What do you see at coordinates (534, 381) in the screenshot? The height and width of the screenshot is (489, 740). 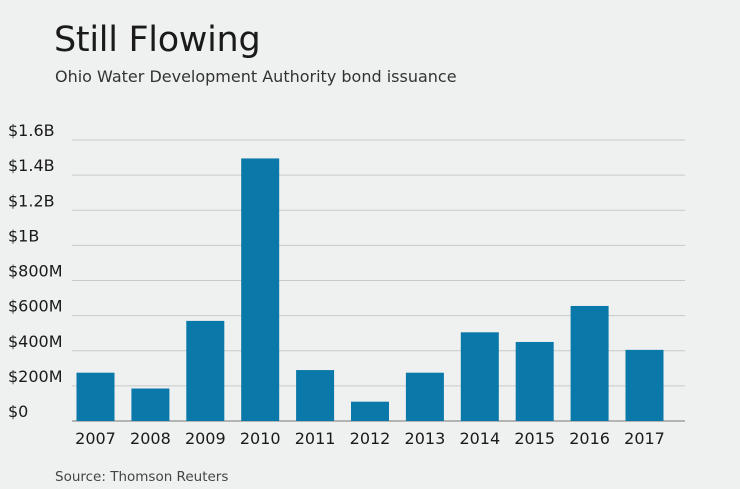 I see `bar-2015` at bounding box center [534, 381].